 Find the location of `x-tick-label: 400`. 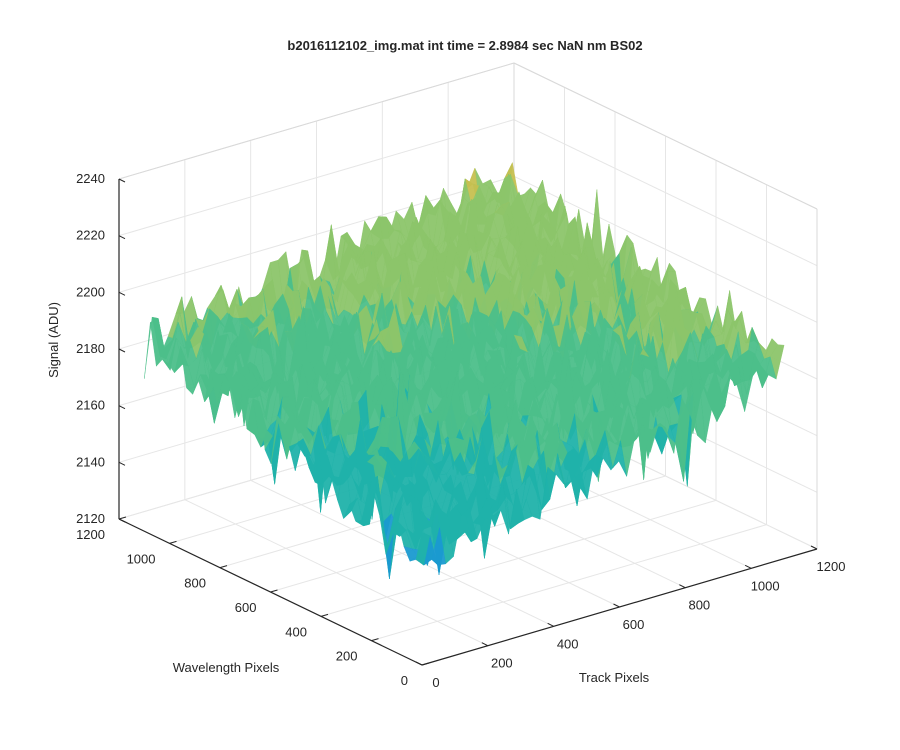

x-tick-label: 400 is located at coordinates (568, 643).